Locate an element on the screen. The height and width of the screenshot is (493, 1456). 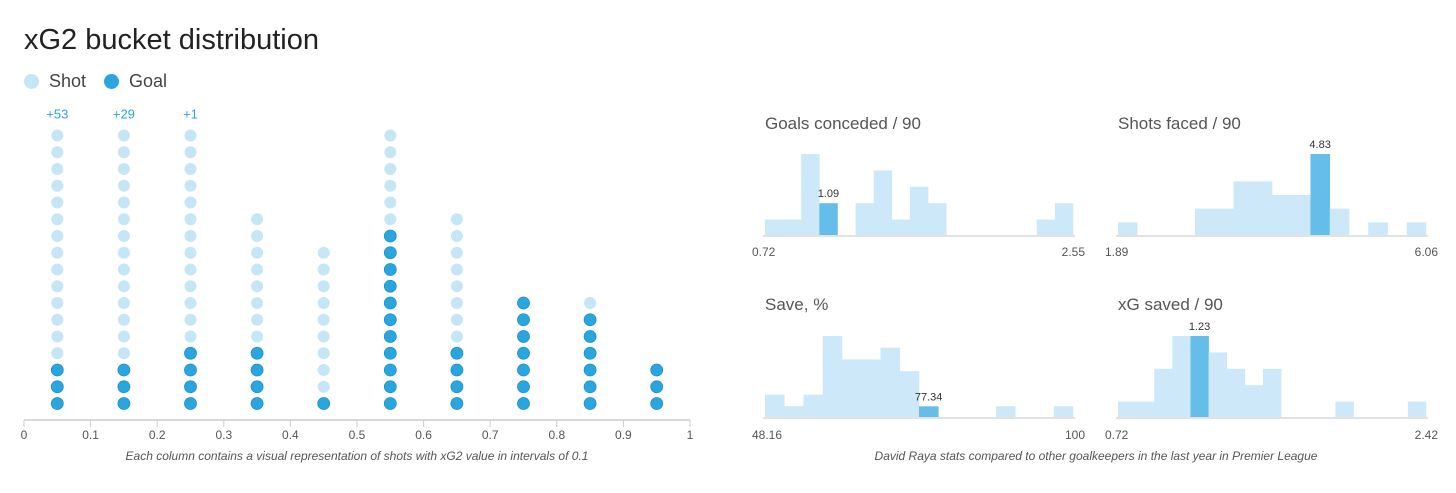
x-tick-label: 0.6 is located at coordinates (423, 435).